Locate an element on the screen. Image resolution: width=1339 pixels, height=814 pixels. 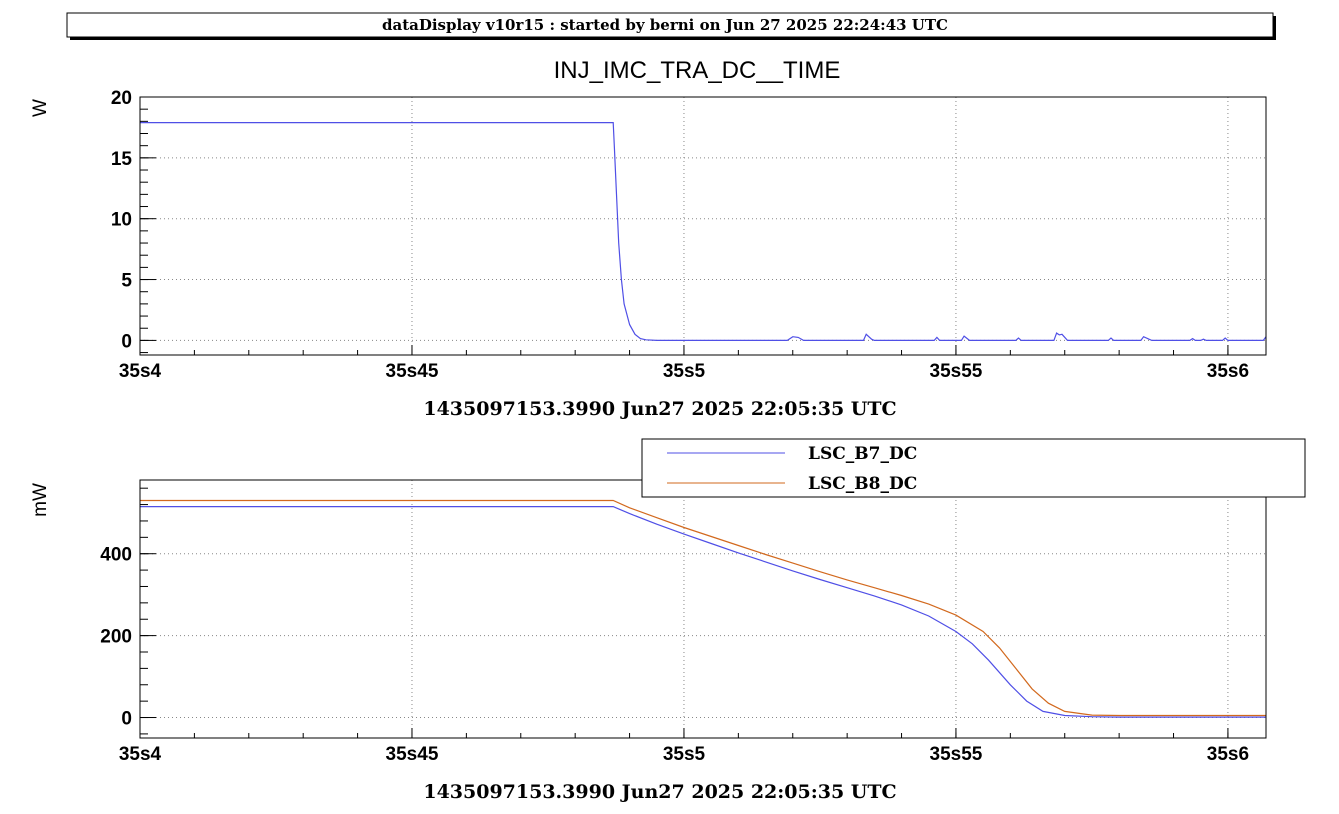
bottom-chart-ylabel: mW is located at coordinates (40, 500).